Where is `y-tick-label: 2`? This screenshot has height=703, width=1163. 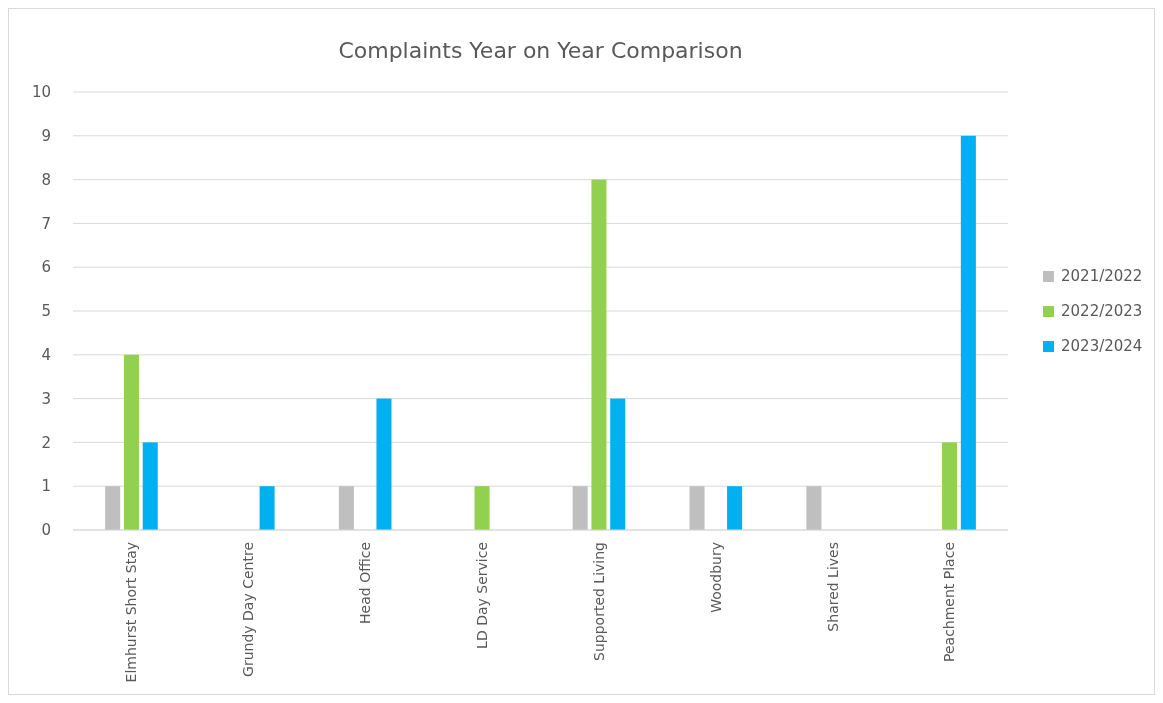
y-tick-label: 2 is located at coordinates (46, 442).